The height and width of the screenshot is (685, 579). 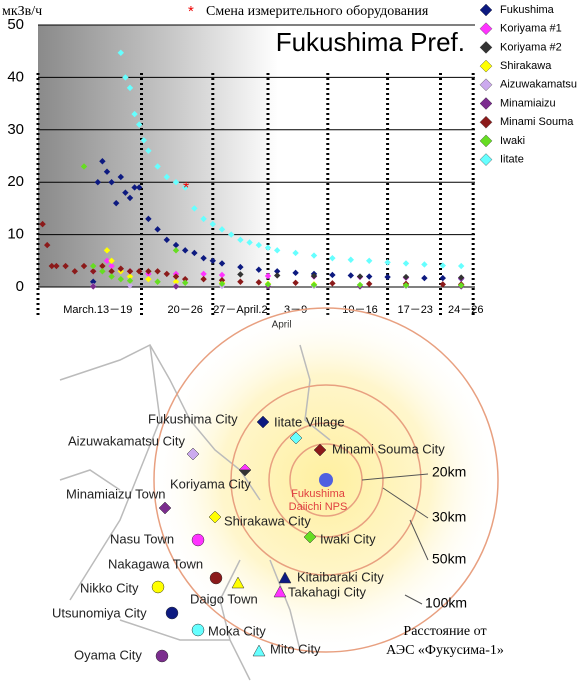 What do you see at coordinates (15, 129) in the screenshot?
I see `y-tick-label: 30` at bounding box center [15, 129].